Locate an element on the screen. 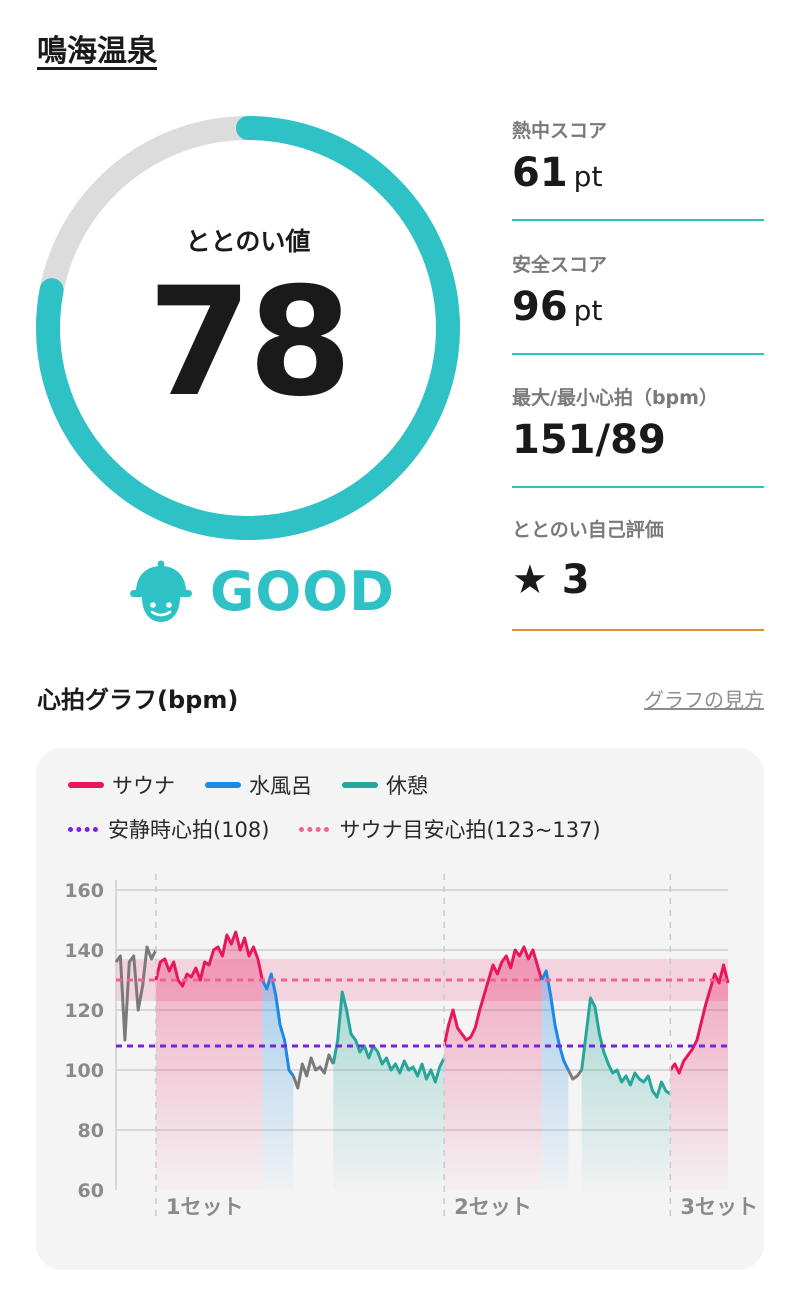  status-indicator: GOOD is located at coordinates (261, 591).